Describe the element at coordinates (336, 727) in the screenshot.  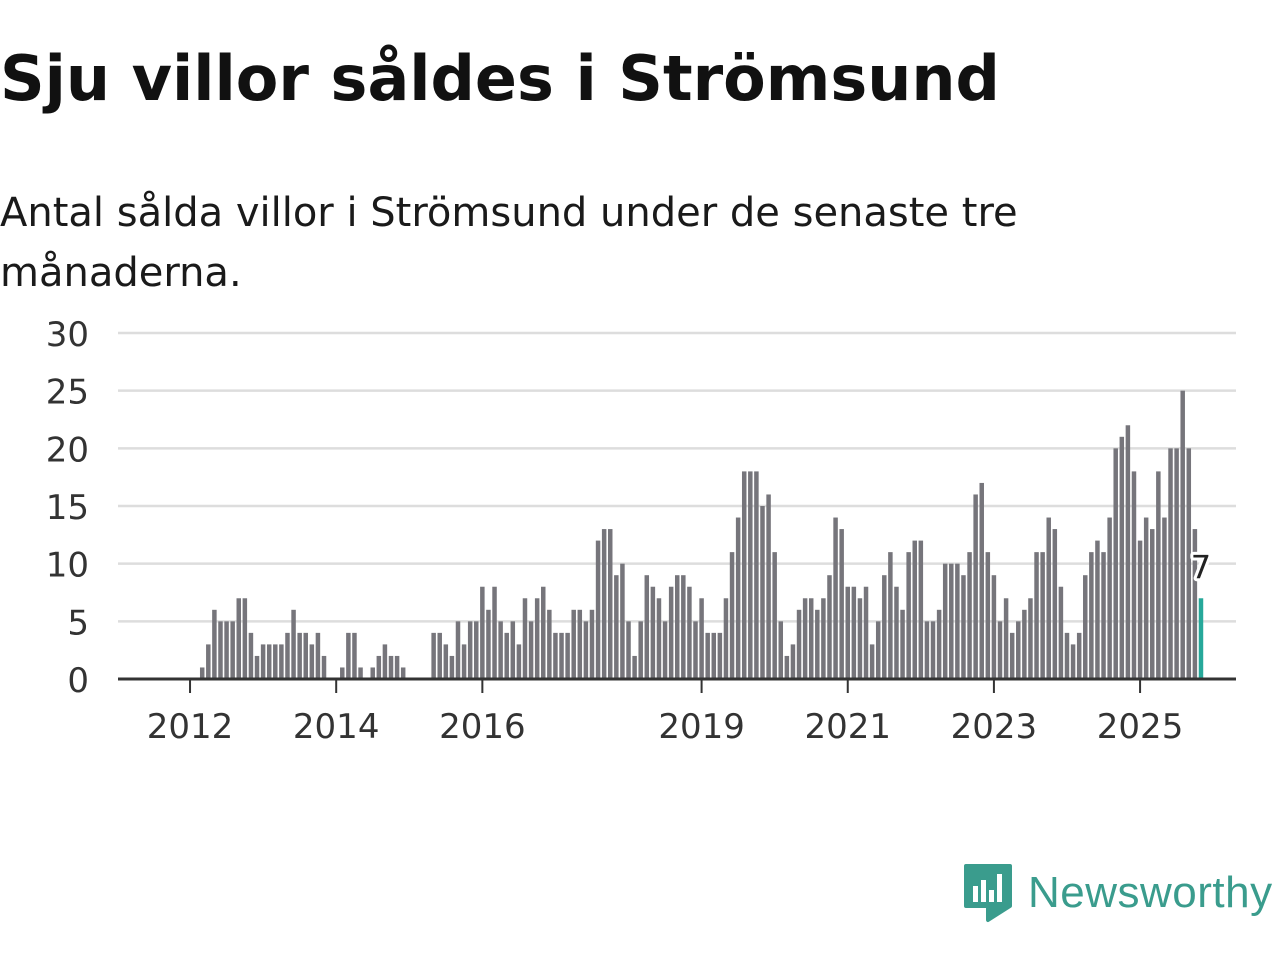
I see `x-tick-label: 2014` at that location.